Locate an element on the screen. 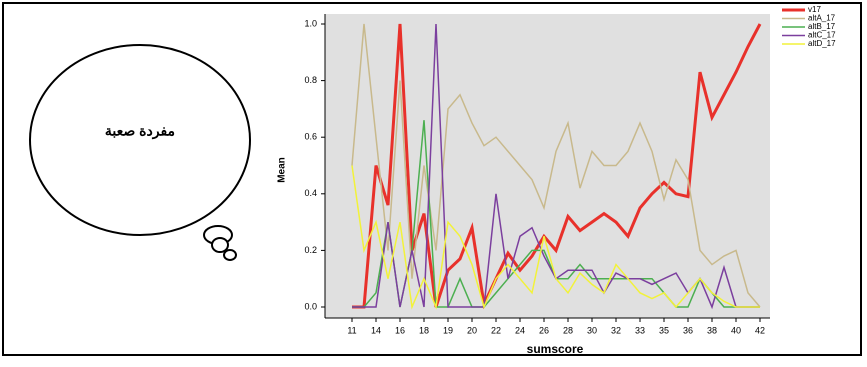  y-tick-label: 0.2 is located at coordinates (310, 250).